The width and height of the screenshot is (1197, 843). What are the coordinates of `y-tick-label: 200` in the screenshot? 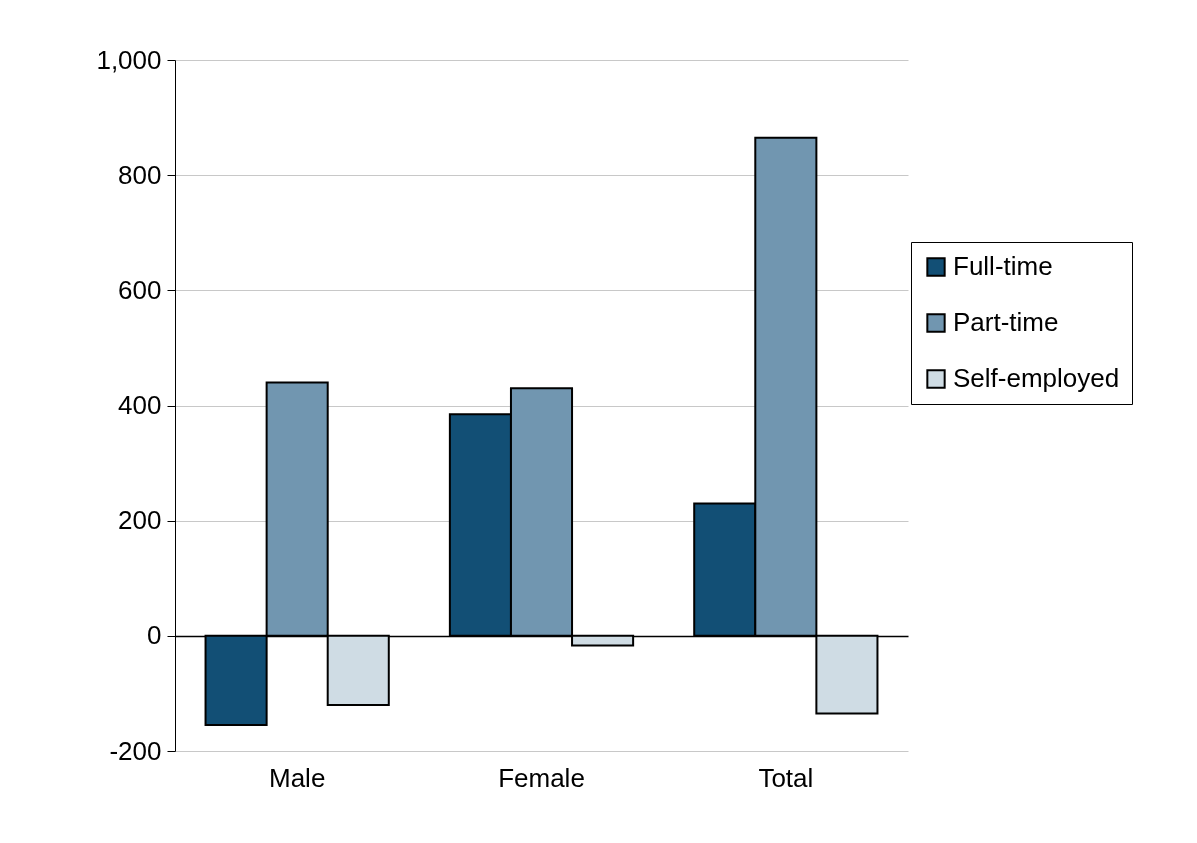 It's located at (140, 520).